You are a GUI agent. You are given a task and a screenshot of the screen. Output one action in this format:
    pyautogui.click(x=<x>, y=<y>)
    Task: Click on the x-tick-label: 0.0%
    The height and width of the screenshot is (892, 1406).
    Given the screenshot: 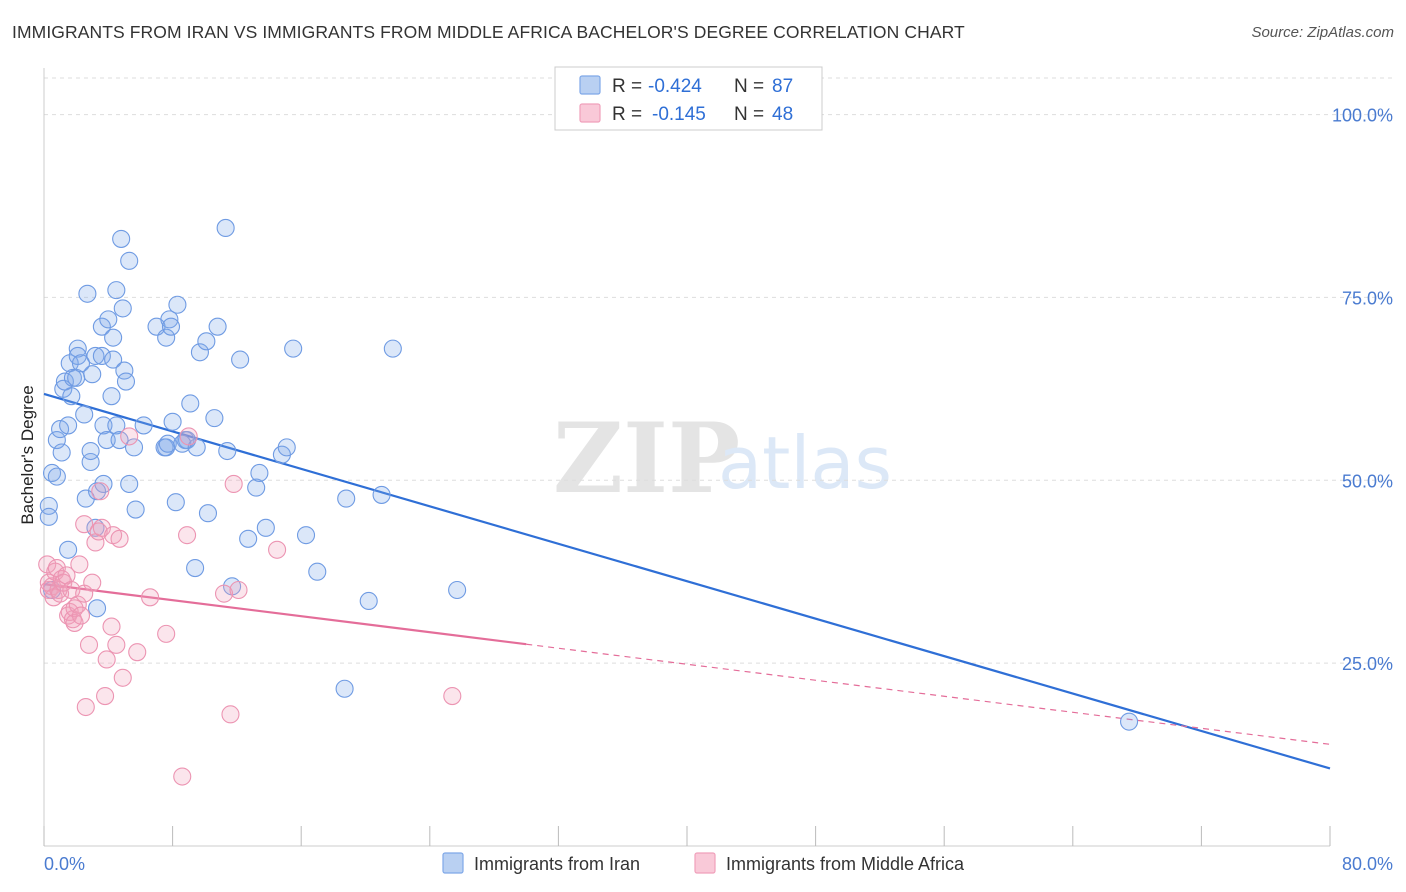 What is the action you would take?
    pyautogui.click(x=64, y=864)
    